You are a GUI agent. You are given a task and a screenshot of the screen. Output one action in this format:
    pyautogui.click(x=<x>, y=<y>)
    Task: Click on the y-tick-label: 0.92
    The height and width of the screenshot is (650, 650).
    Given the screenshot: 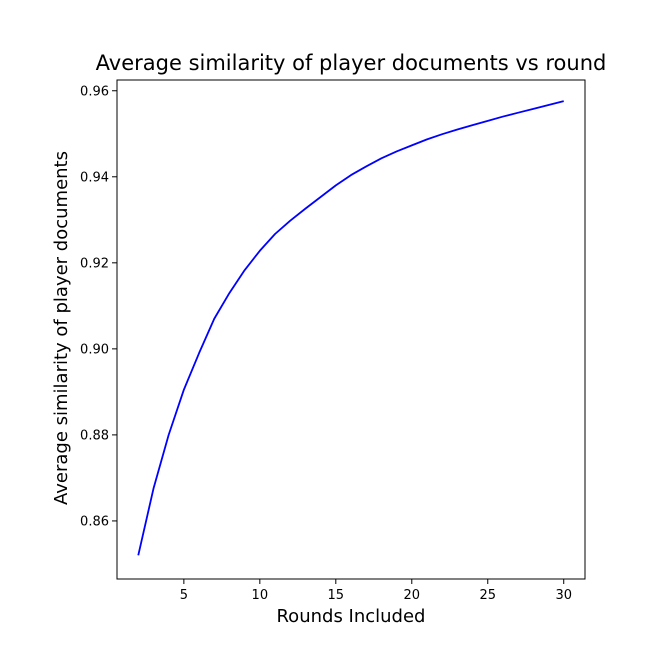 What is the action you would take?
    pyautogui.click(x=94, y=263)
    